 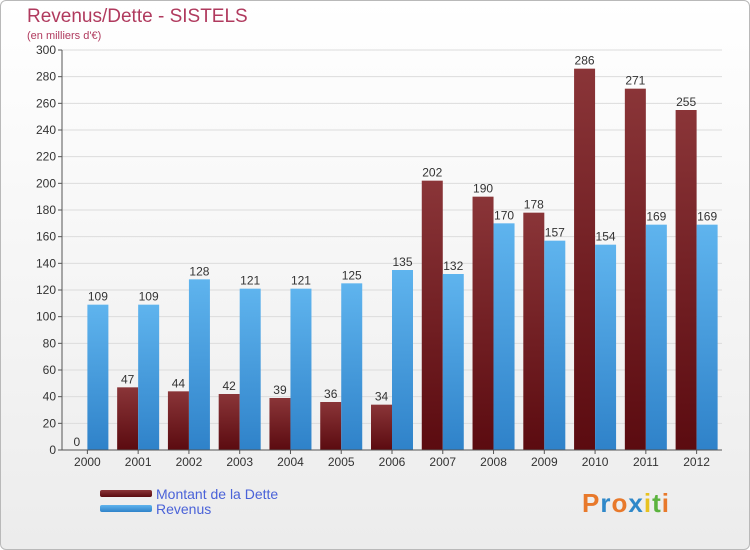 What do you see at coordinates (555, 233) in the screenshot?
I see `revenue-bar-label: 157` at bounding box center [555, 233].